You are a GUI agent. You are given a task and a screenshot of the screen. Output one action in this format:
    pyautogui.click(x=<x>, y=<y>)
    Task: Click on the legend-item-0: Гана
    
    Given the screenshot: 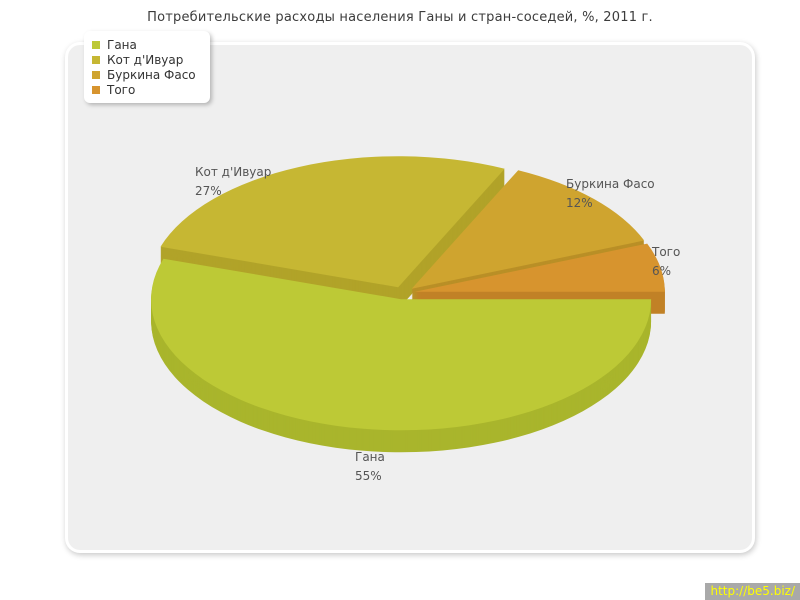 What is the action you would take?
    pyautogui.click(x=144, y=44)
    